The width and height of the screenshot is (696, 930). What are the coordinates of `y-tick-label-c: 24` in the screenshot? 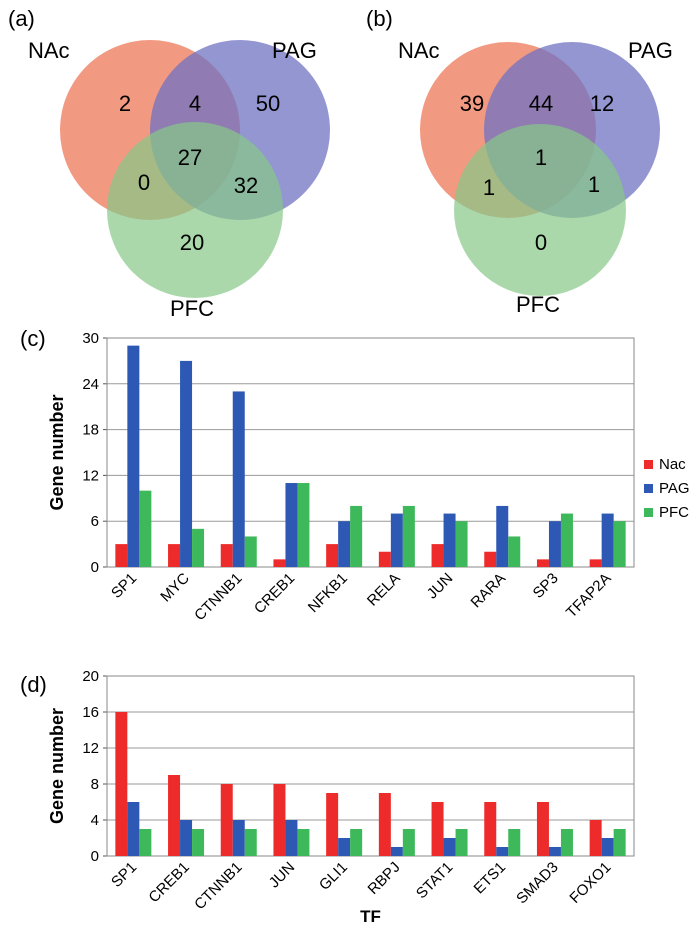 It's located at (90, 384).